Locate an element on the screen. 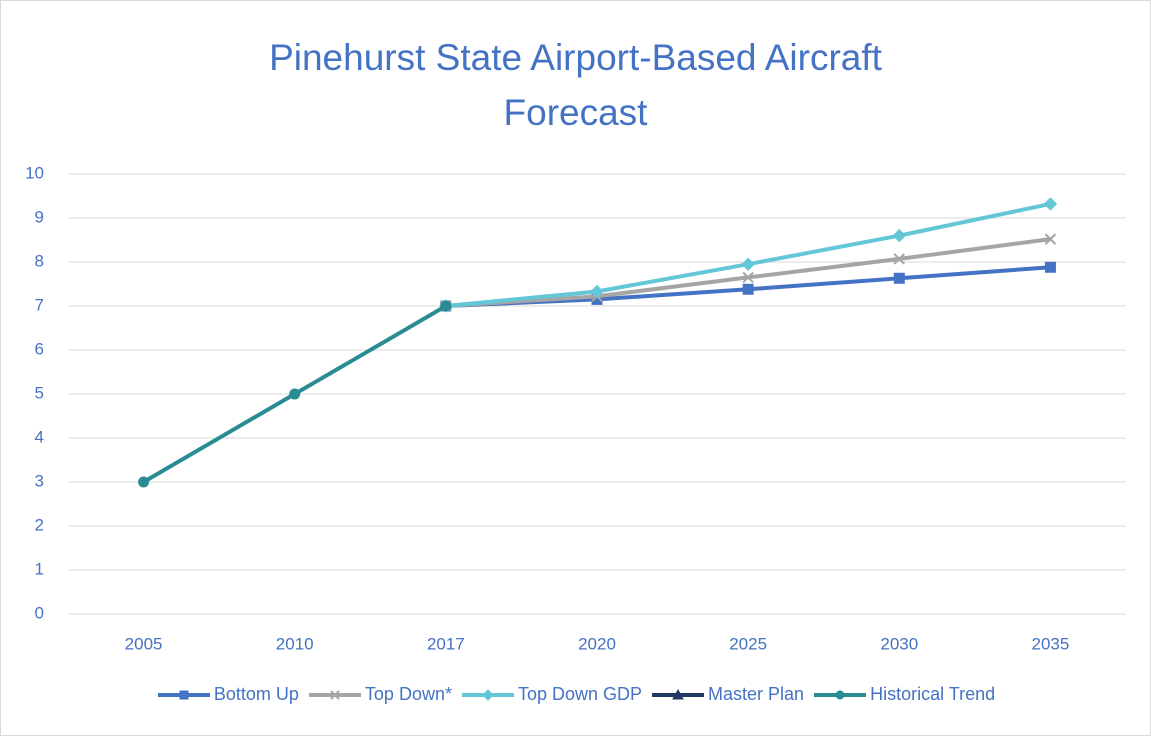 This screenshot has width=1151, height=736. x-tick-label: 2035 is located at coordinates (1051, 643).